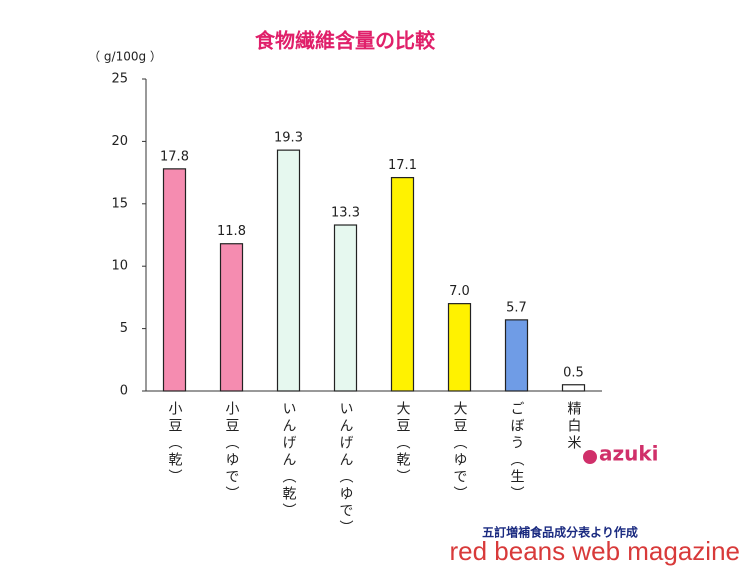  What do you see at coordinates (119, 266) in the screenshot?
I see `y-tick-label: 10` at bounding box center [119, 266].